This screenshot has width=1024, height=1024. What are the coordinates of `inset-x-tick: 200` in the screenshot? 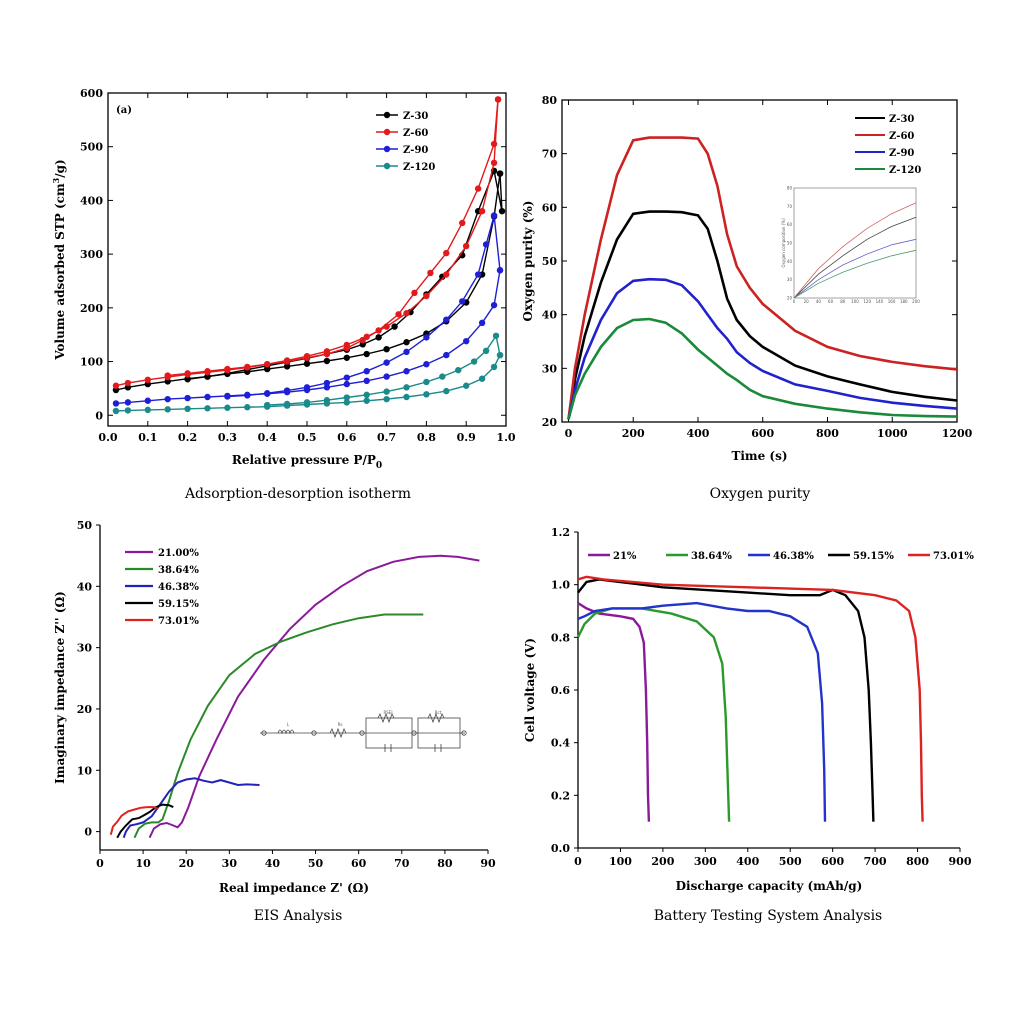 It's located at (916, 301).